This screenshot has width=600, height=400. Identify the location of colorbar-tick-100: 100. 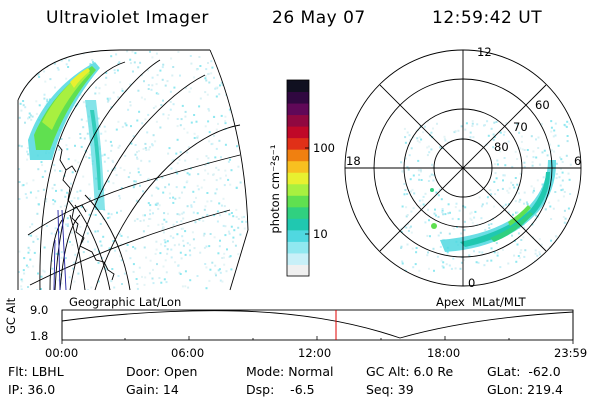
(324, 148).